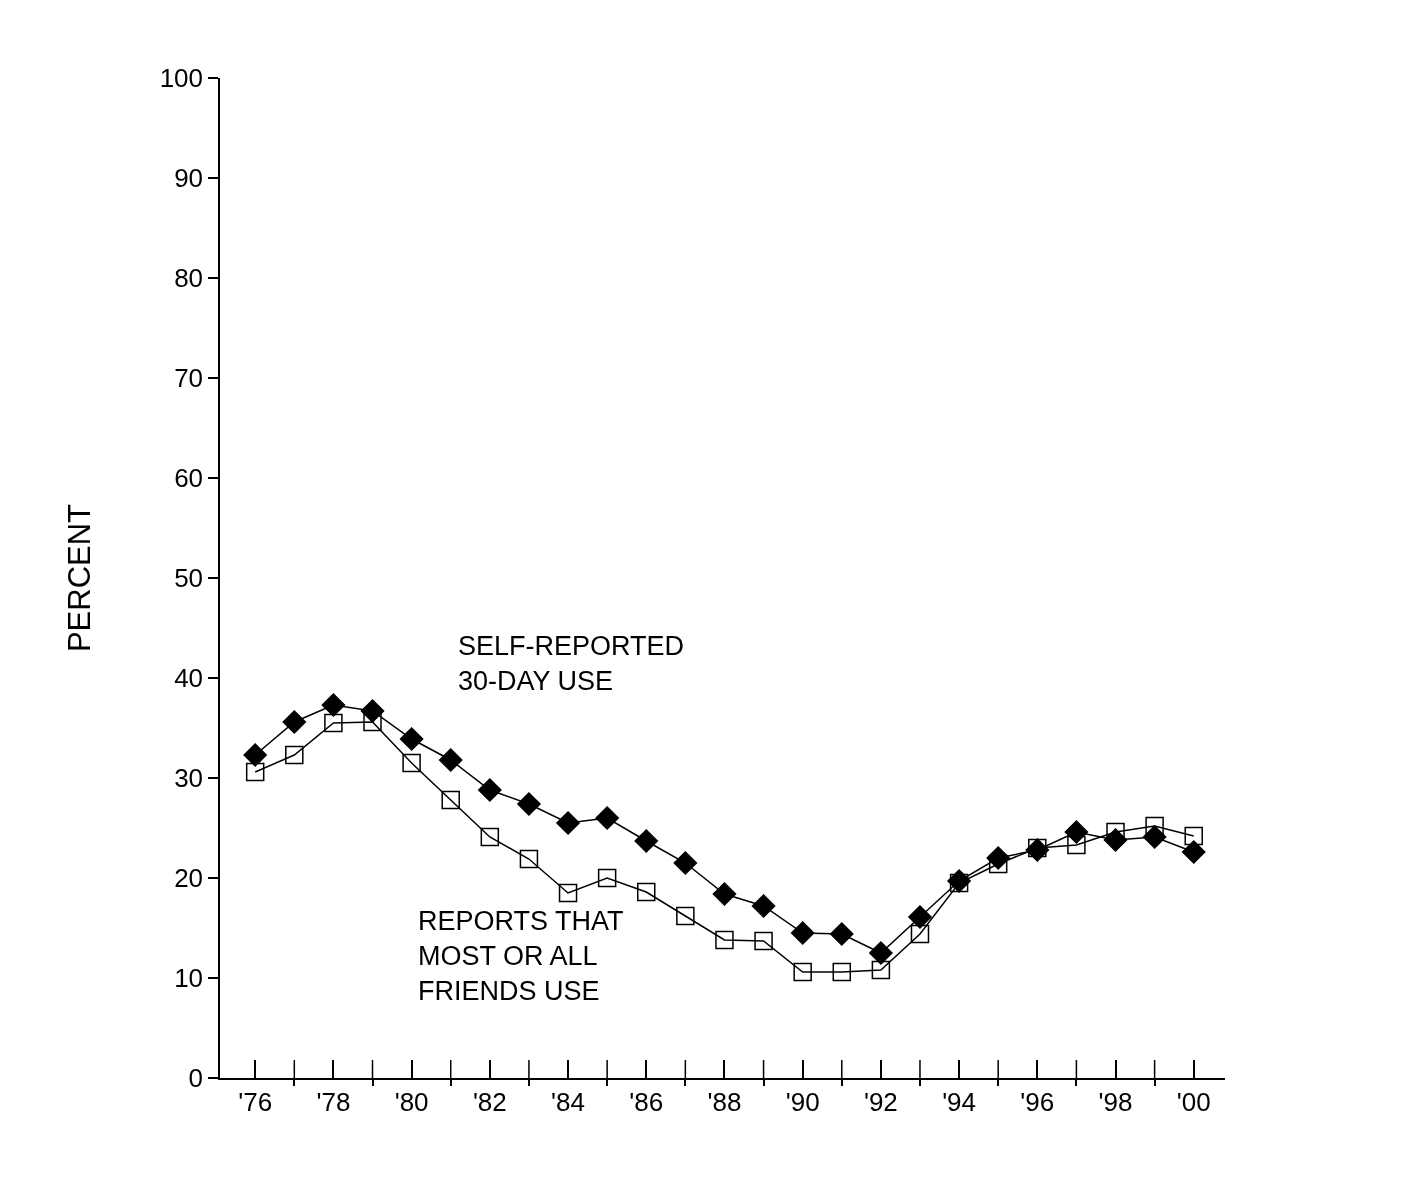 The image size is (1406, 1187). What do you see at coordinates (181, 78) in the screenshot?
I see `y-tick-label: 100` at bounding box center [181, 78].